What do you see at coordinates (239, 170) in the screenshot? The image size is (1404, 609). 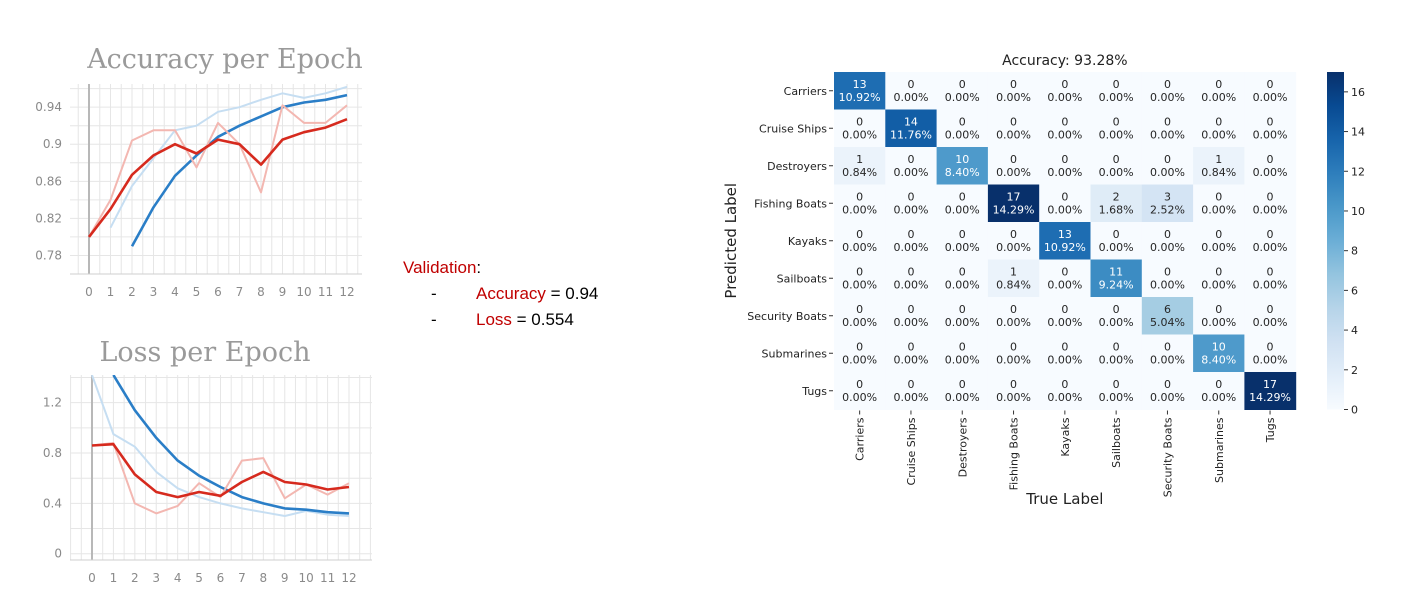 I see `accuracy-series-training` at bounding box center [239, 170].